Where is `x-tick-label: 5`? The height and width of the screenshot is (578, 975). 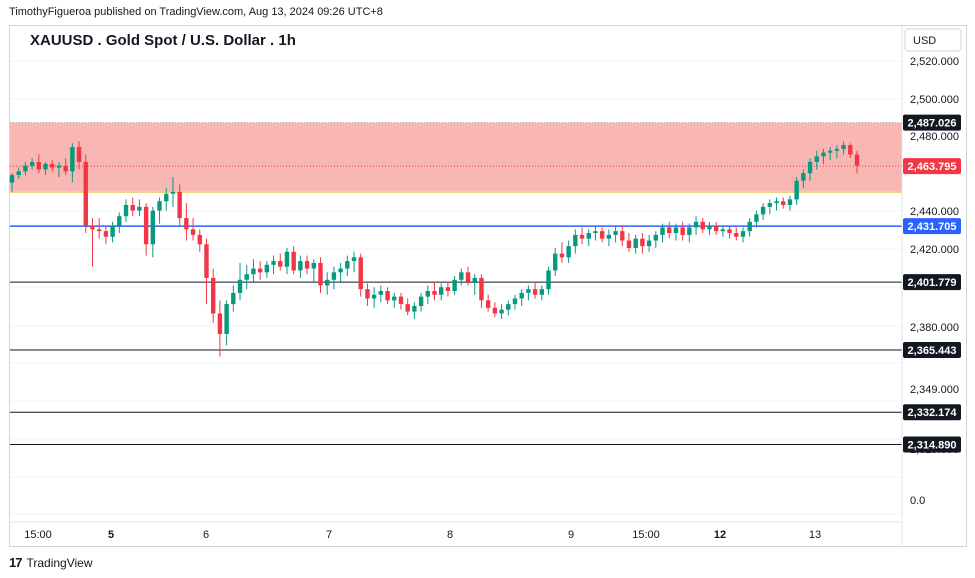
x-tick-label: 5 is located at coordinates (111, 535).